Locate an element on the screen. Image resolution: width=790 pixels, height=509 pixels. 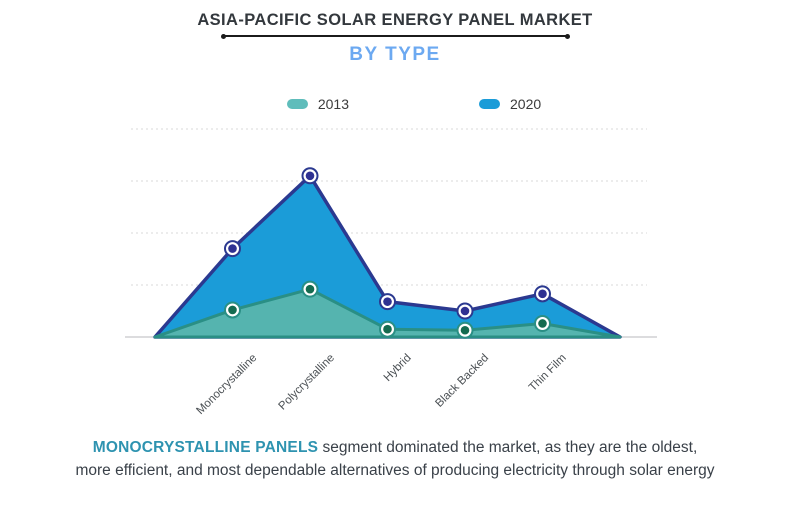
caption-highlight: MONOCRYSTALLINE PANELS is located at coordinates (205, 447).